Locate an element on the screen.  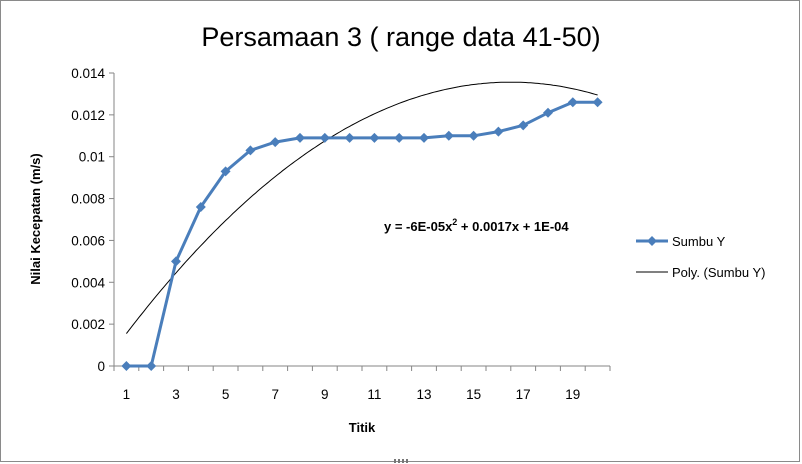
legend-label-series: Sumbu Y is located at coordinates (699, 241).